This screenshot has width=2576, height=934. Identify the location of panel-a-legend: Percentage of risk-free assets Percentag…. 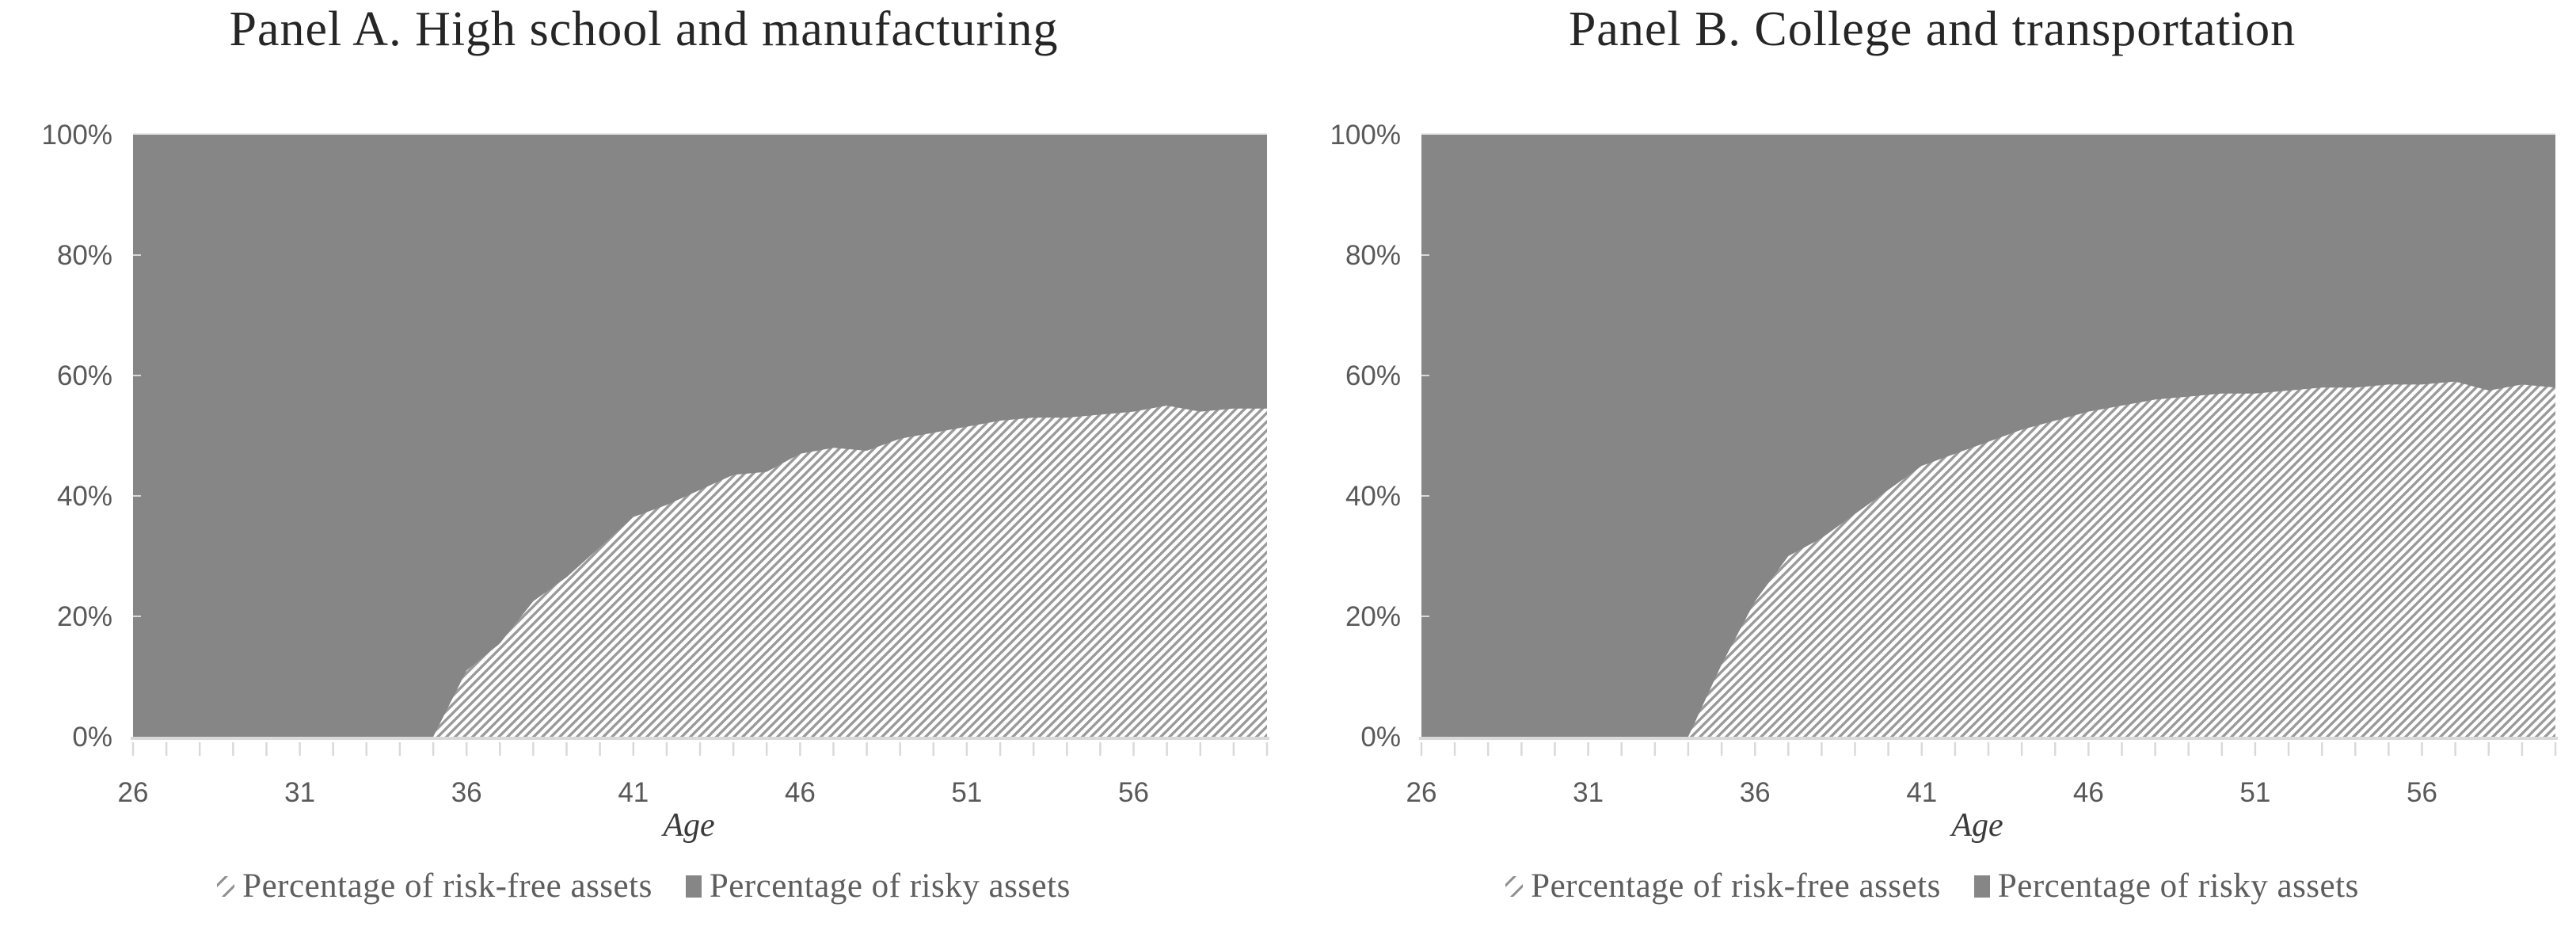
(644, 886).